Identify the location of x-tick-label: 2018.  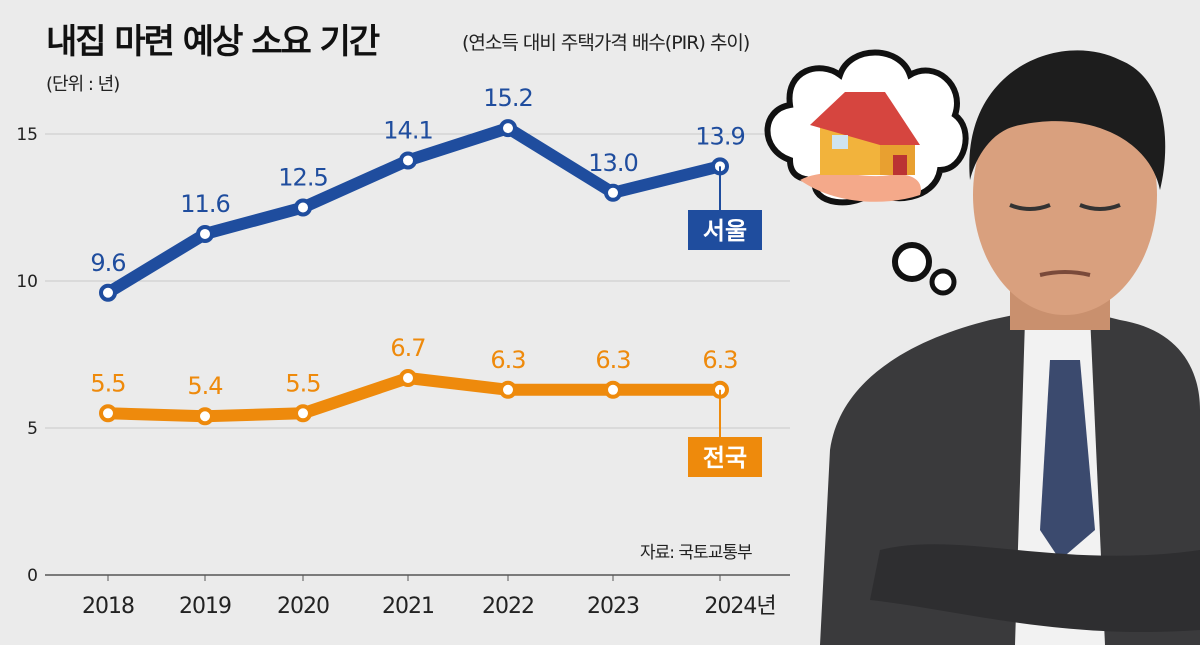
(108, 606).